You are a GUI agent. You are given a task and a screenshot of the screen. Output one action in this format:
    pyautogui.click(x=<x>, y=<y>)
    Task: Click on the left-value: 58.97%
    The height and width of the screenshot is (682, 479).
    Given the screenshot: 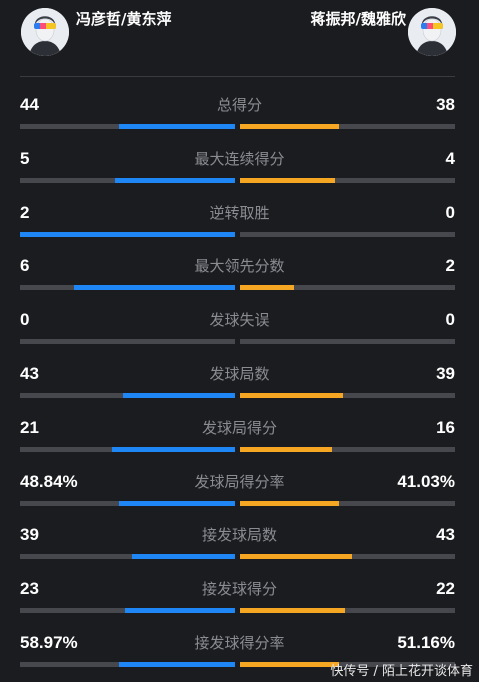 What is the action you would take?
    pyautogui.click(x=49, y=642)
    